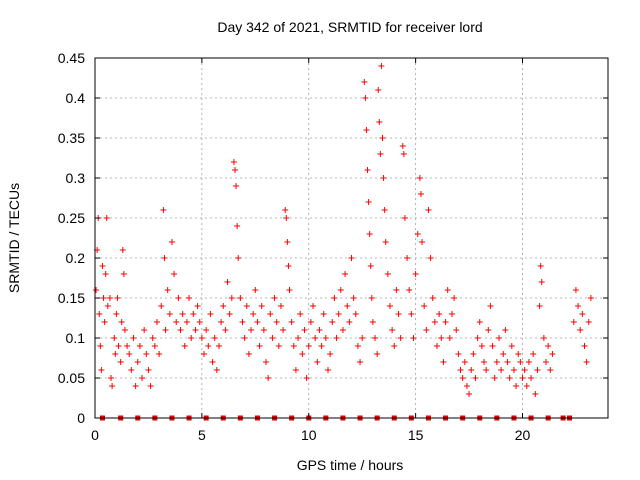 The height and width of the screenshot is (480, 640). What do you see at coordinates (81, 418) in the screenshot?
I see `y-tick-label: 0` at bounding box center [81, 418].